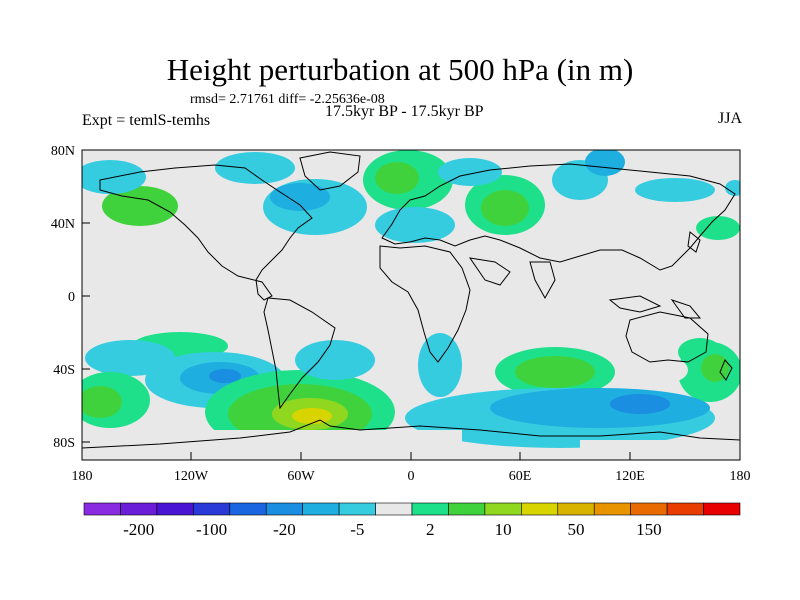 This screenshot has height=600, width=800. I want to click on colorbar, so click(412, 509).